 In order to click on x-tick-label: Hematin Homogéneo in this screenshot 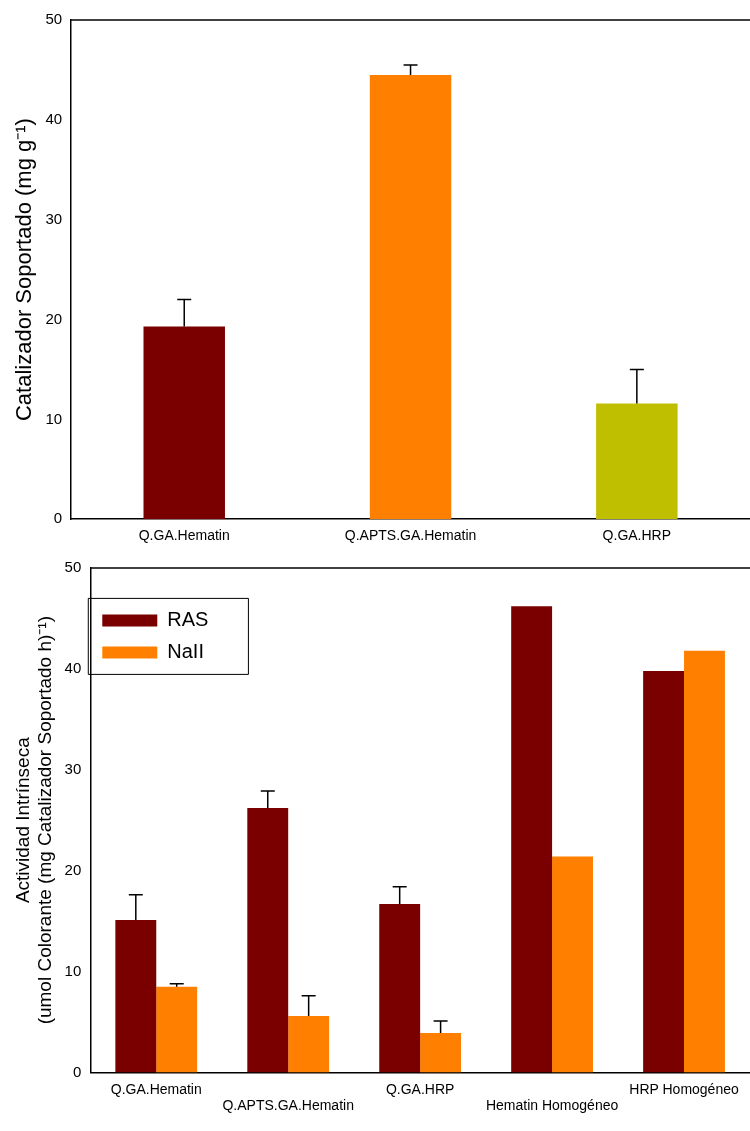, I will do `click(552, 1105)`.